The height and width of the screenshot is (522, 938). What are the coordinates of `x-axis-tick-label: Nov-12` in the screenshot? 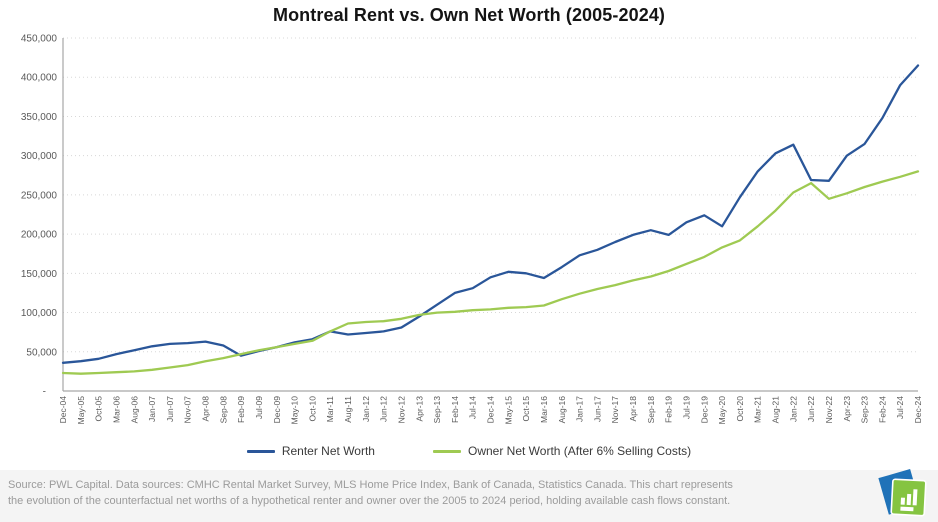 It's located at (401, 410).